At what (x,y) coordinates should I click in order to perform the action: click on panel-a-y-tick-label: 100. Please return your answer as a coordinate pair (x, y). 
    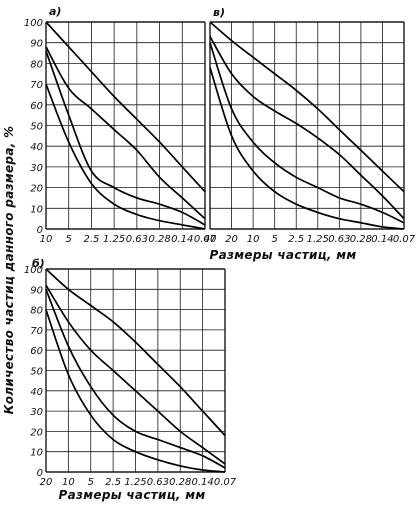
    Looking at the image, I should click on (33, 23).